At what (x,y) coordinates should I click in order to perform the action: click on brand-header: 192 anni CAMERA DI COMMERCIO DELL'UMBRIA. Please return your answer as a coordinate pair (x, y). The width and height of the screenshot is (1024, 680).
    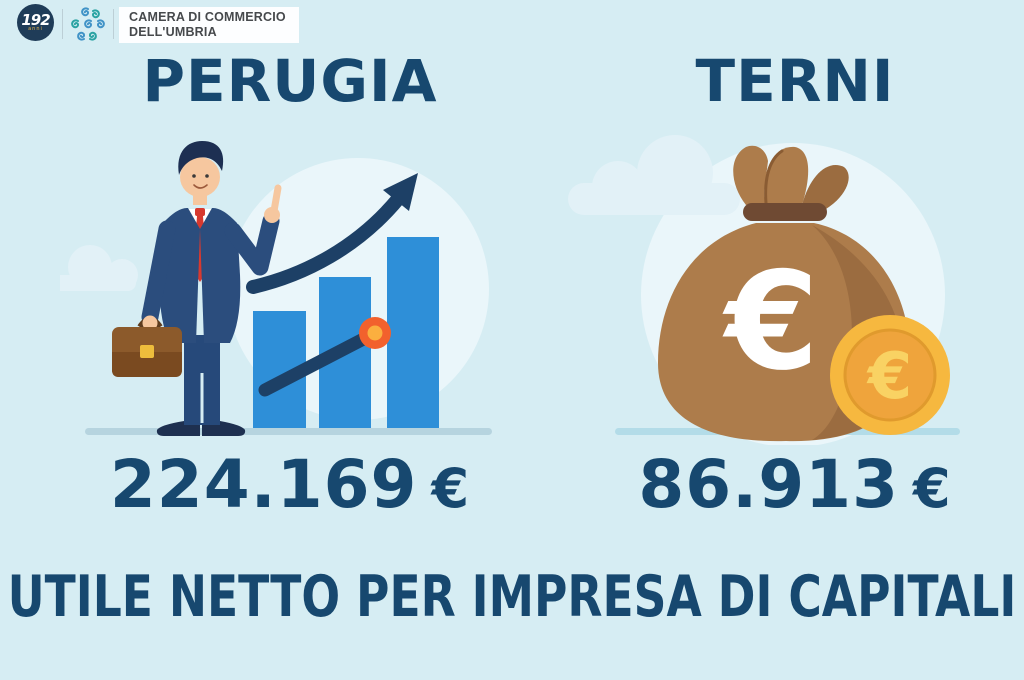
    Looking at the image, I should click on (160, 24).